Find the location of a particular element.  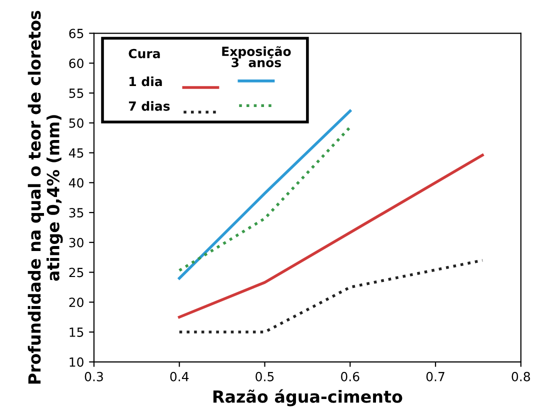

y-tick-label: 15 is located at coordinates (77, 332).